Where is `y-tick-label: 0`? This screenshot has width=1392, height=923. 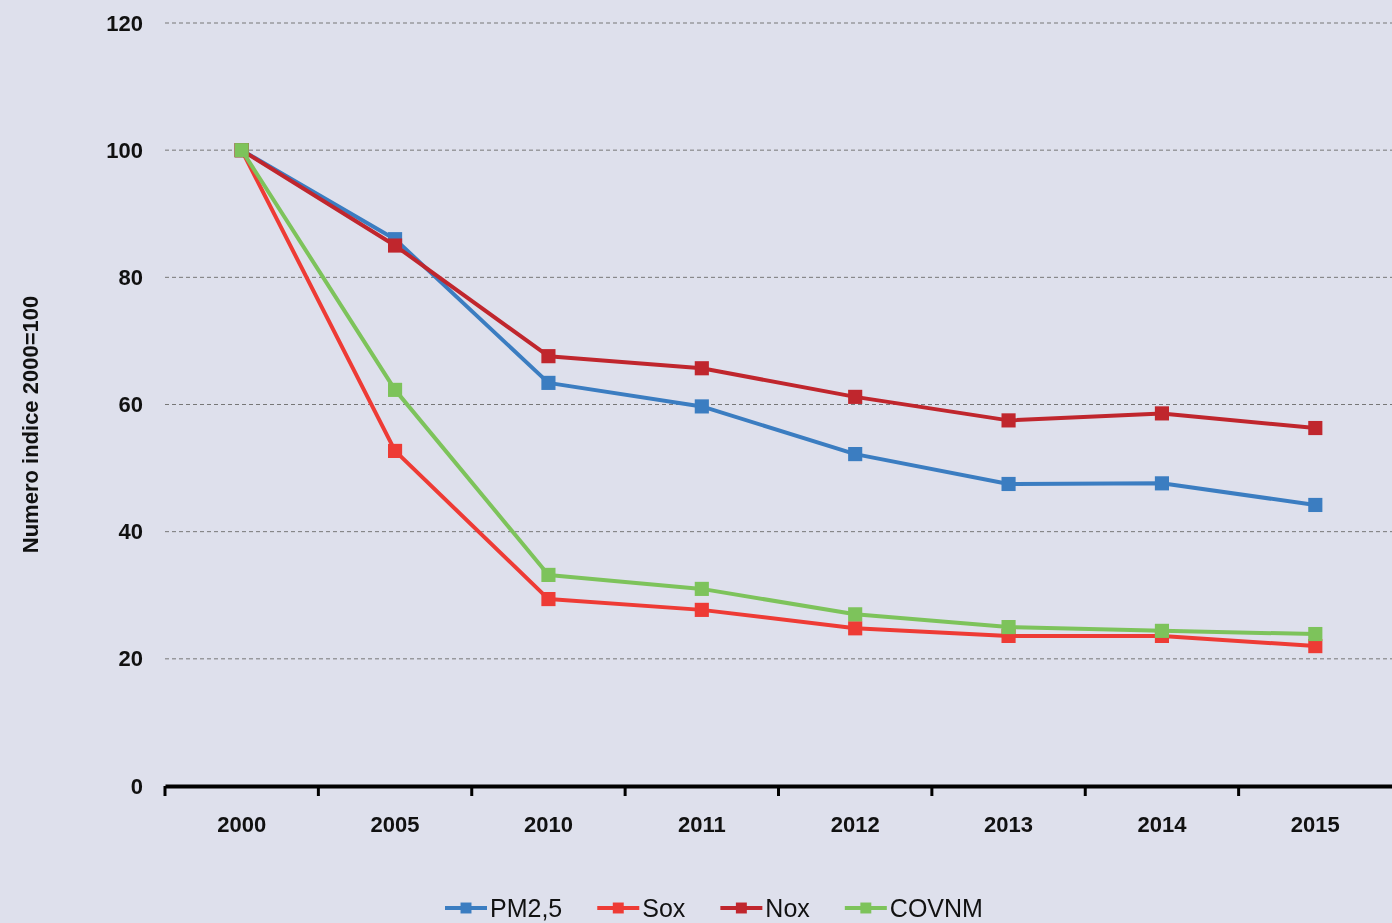 y-tick-label: 0 is located at coordinates (136, 786).